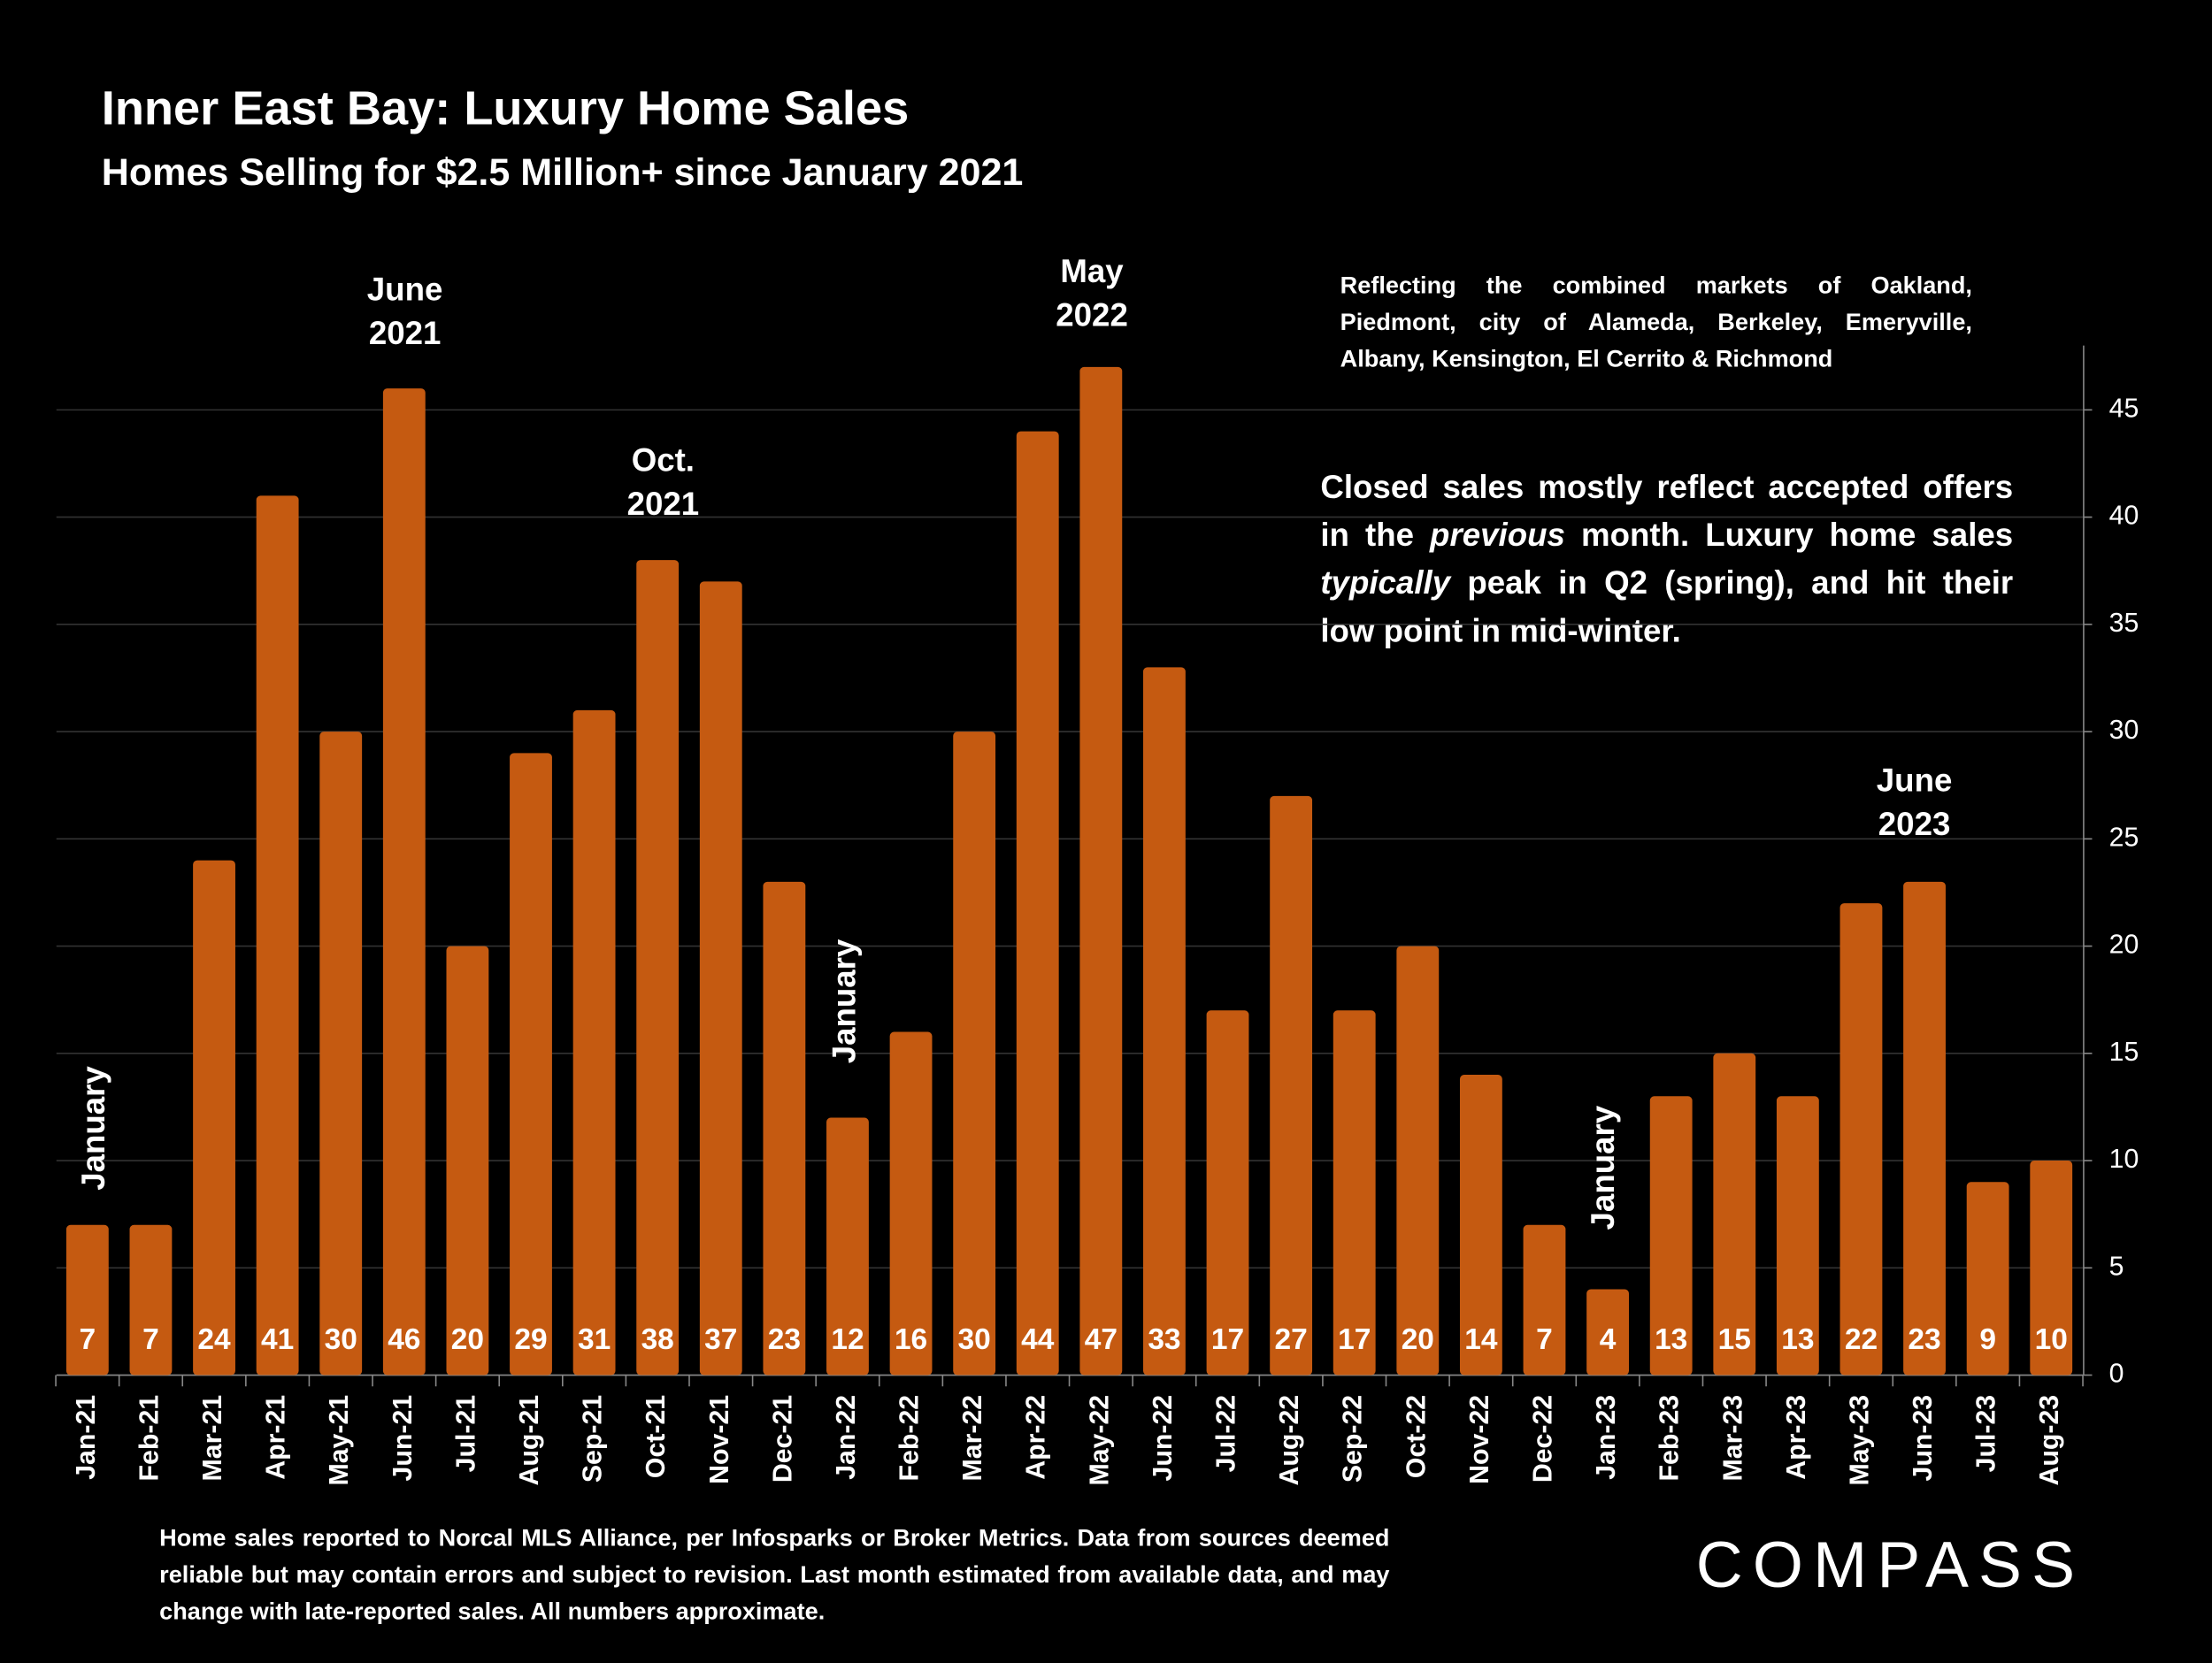 This screenshot has width=2212, height=1663. Describe the element at coordinates (656, 1437) in the screenshot. I see `x-tick-label: Oct-21` at that location.